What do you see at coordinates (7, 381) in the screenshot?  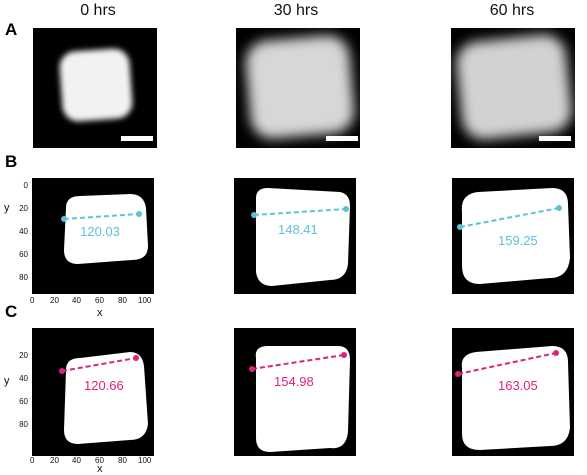 I see `y-axis-label-c: y` at bounding box center [7, 381].